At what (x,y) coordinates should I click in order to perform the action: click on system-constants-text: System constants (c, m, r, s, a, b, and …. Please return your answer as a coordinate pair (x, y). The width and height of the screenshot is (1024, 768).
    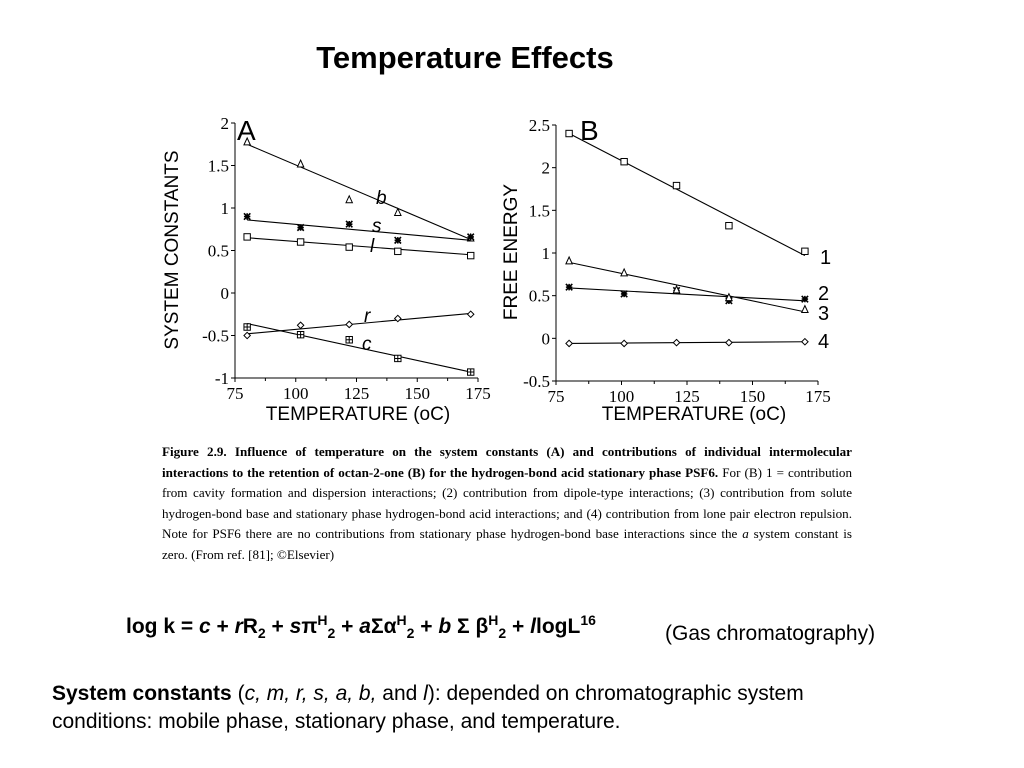
    Looking at the image, I should click on (527, 708).